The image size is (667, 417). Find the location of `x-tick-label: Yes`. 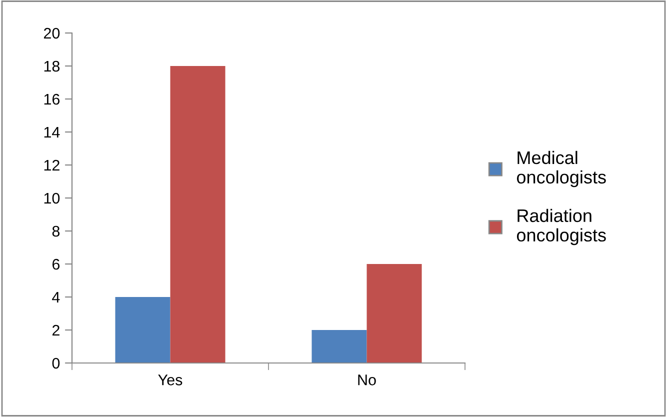

x-tick-label: Yes is located at coordinates (170, 380).